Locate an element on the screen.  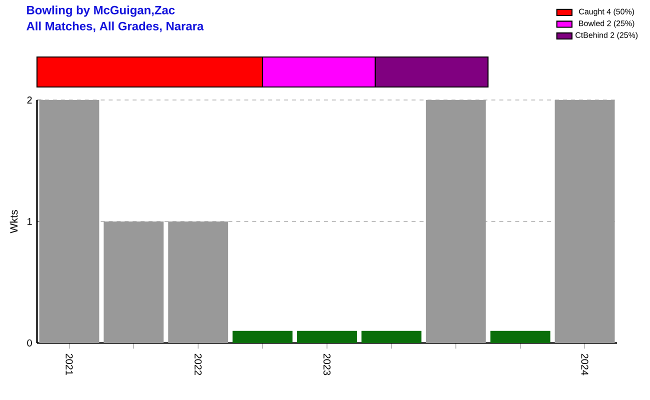
y-tick-label: 2 is located at coordinates (29, 100).